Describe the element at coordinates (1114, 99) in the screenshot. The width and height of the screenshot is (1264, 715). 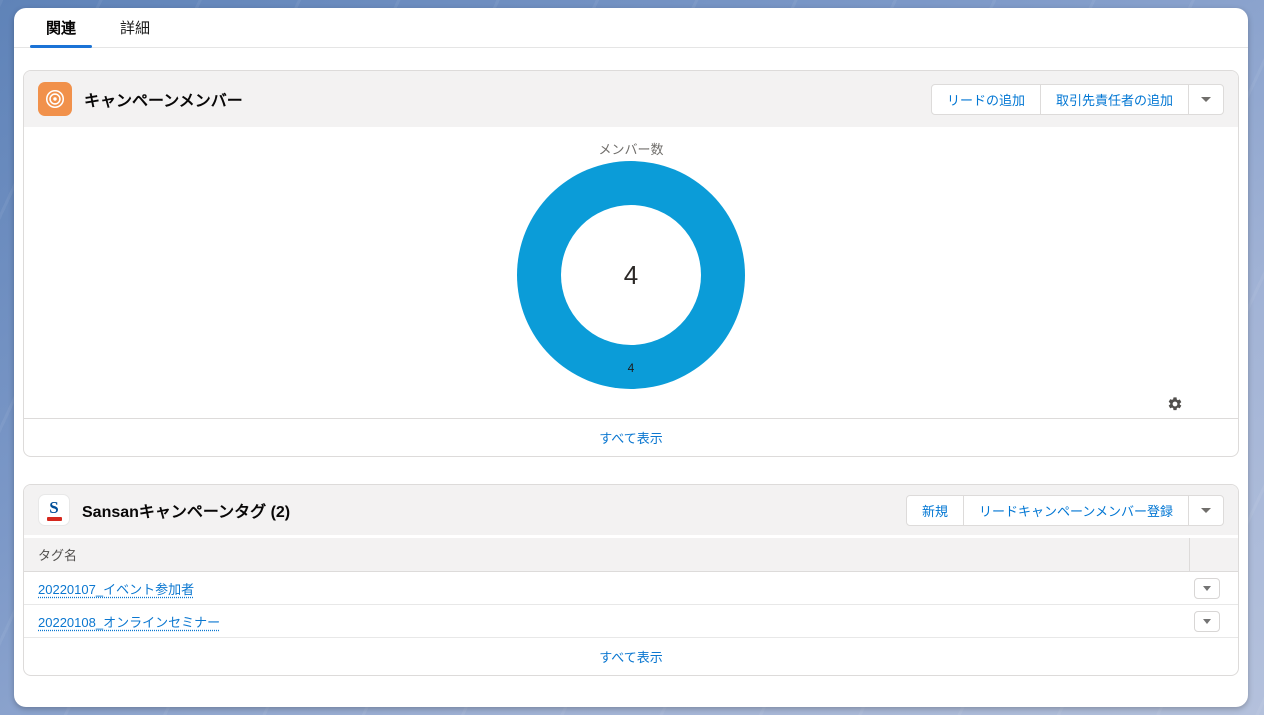
I see `add-contact-button: 取引先責任者の追加` at that location.